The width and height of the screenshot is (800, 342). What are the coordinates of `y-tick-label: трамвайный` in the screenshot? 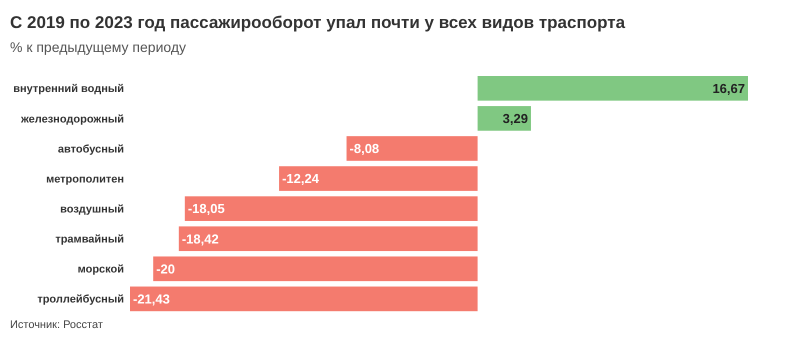 It's located at (89, 240).